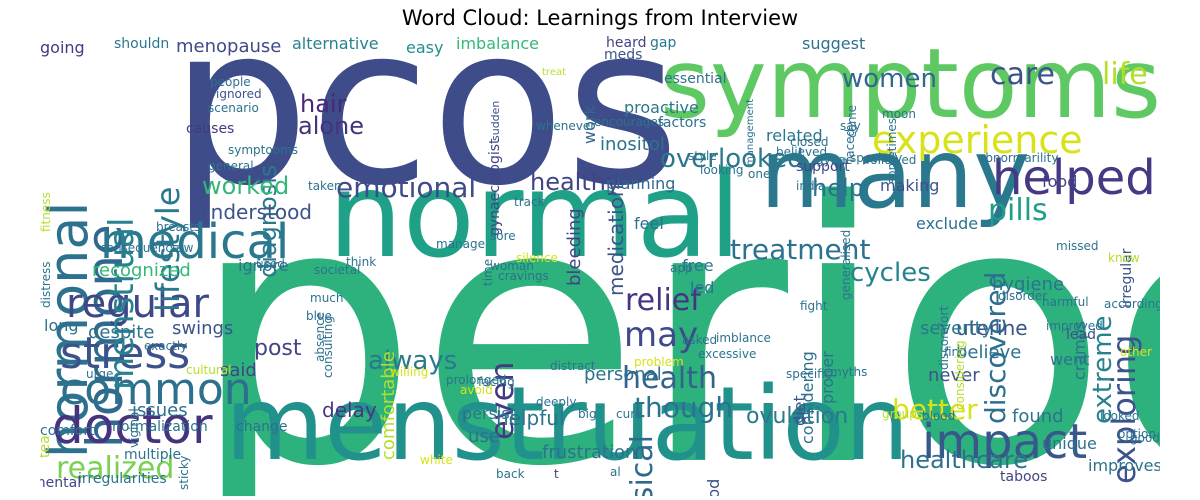  What do you see at coordinates (566, 126) in the screenshot?
I see `word-whenever: whenever` at bounding box center [566, 126].